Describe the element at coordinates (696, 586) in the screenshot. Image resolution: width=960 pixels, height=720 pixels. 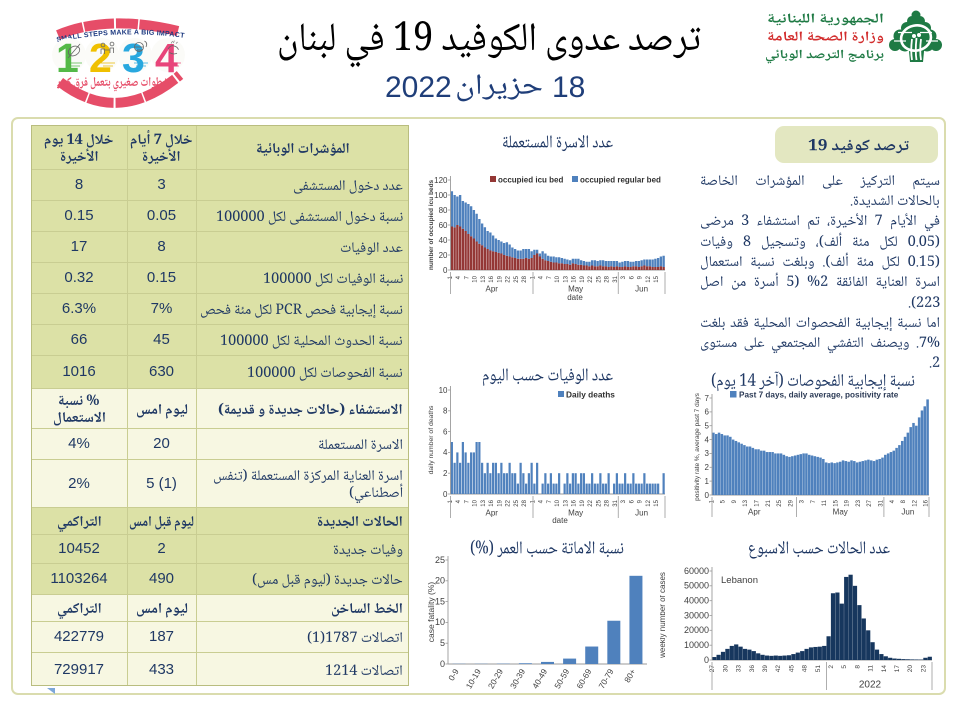
I see `svg-text: 50000` at that location.